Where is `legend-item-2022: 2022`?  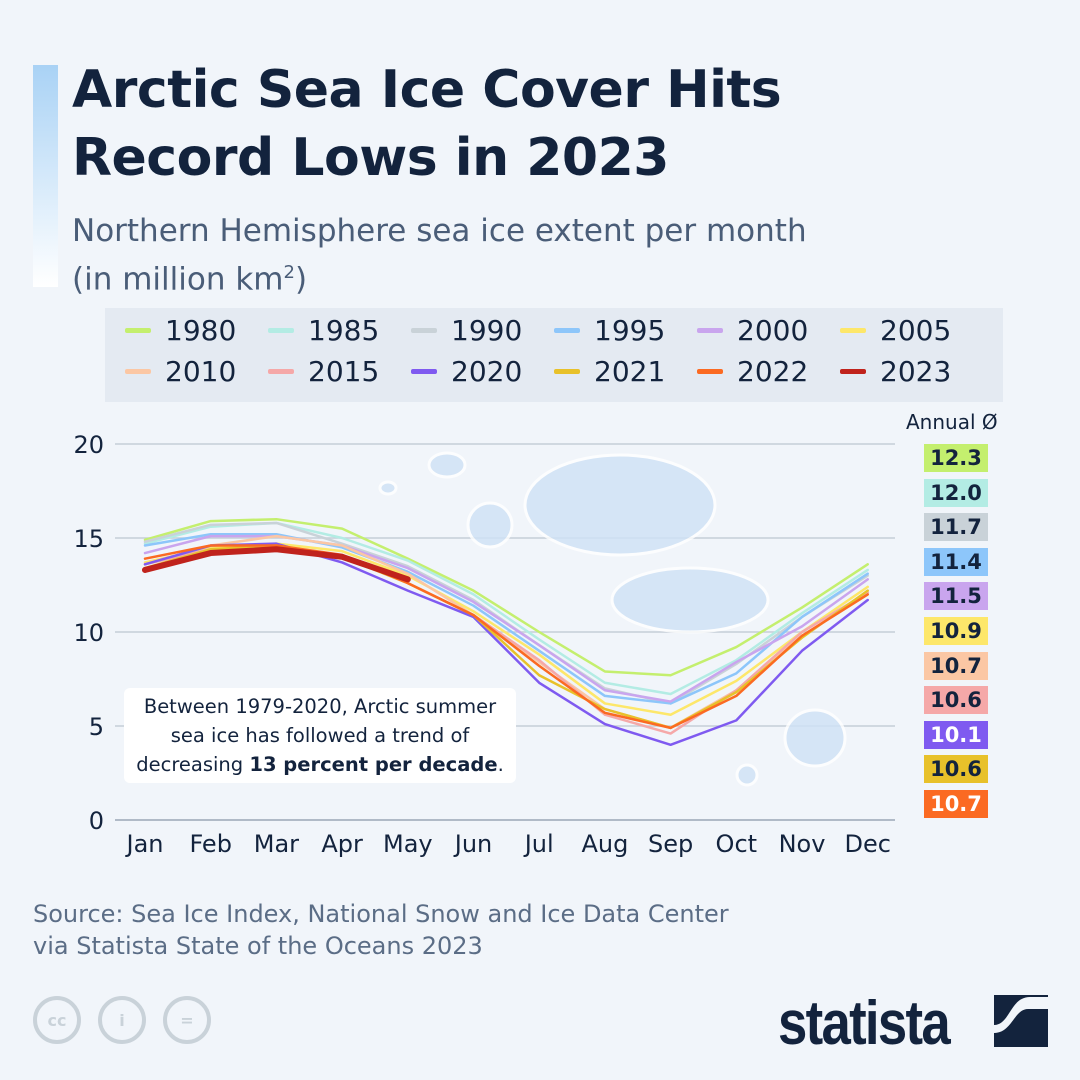 legend-item-2022: 2022 is located at coordinates (752, 371).